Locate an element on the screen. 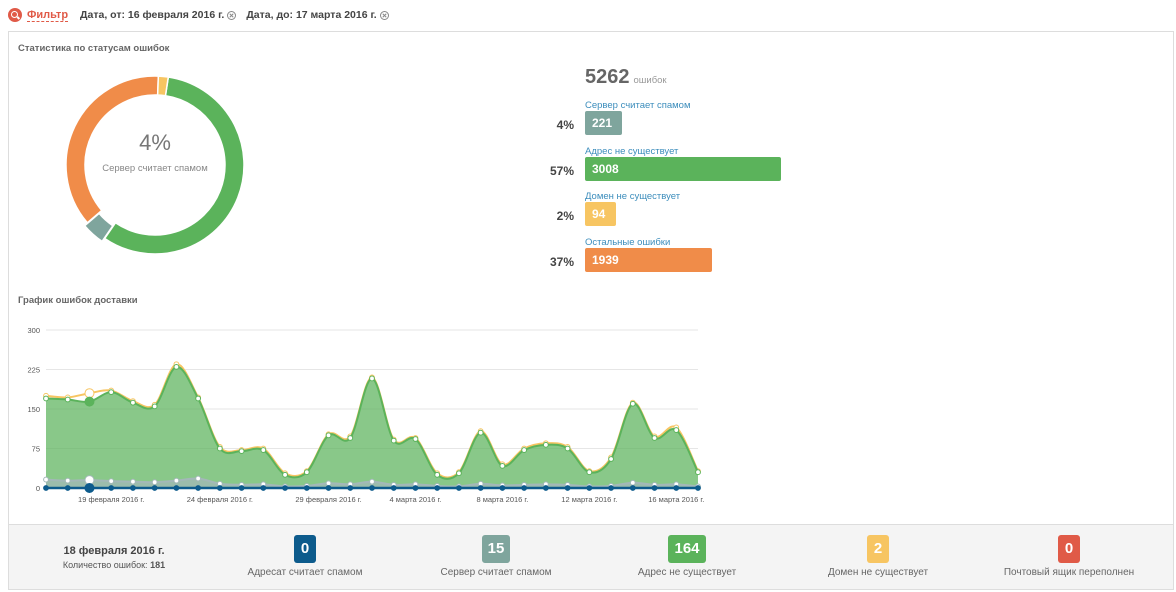  stat-label: Остальные ошибки is located at coordinates (628, 242).